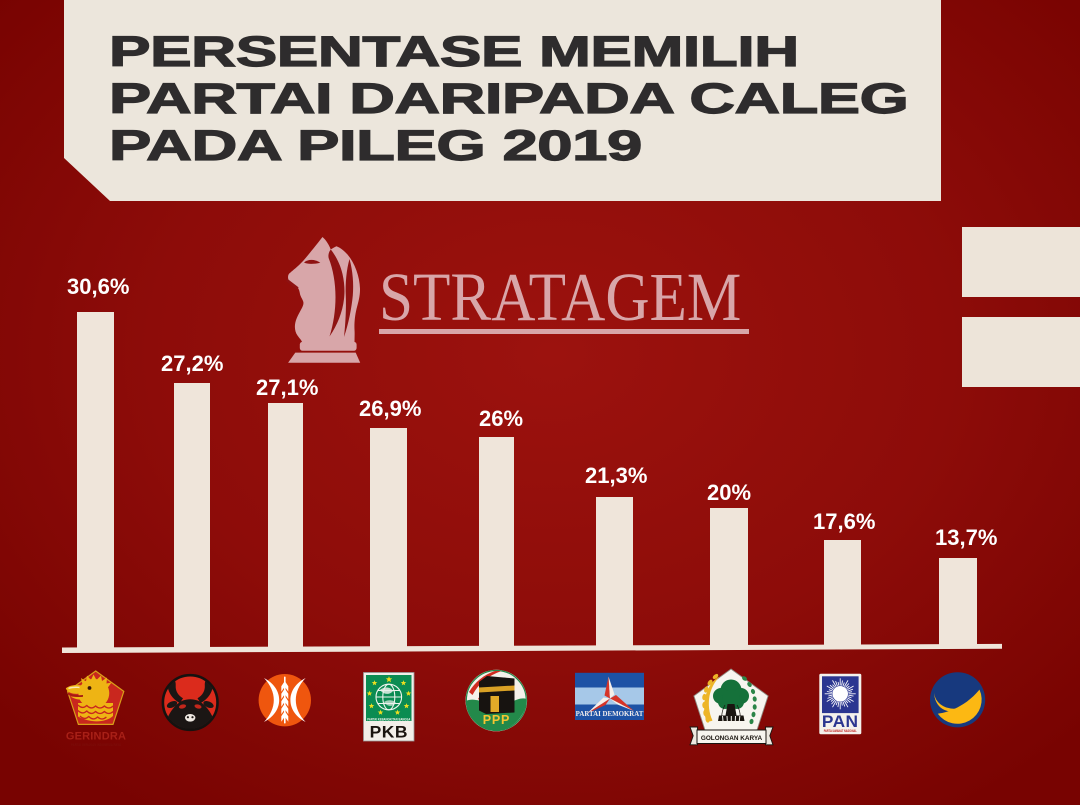 This screenshot has width=1080, height=805. Describe the element at coordinates (389, 732) in the screenshot. I see `svg-text: PKB` at that location.